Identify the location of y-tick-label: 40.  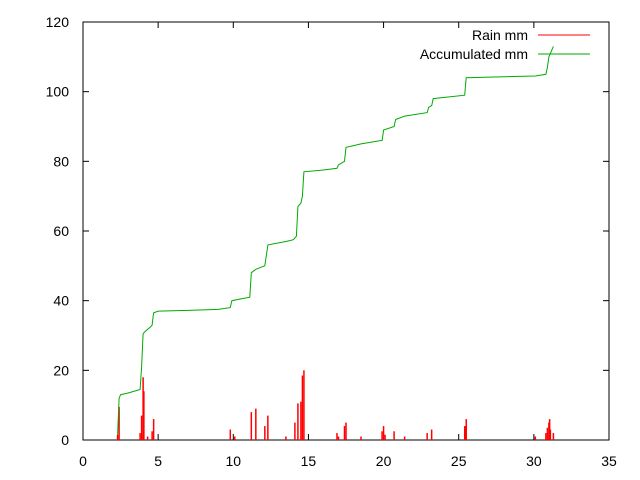
(61, 301).